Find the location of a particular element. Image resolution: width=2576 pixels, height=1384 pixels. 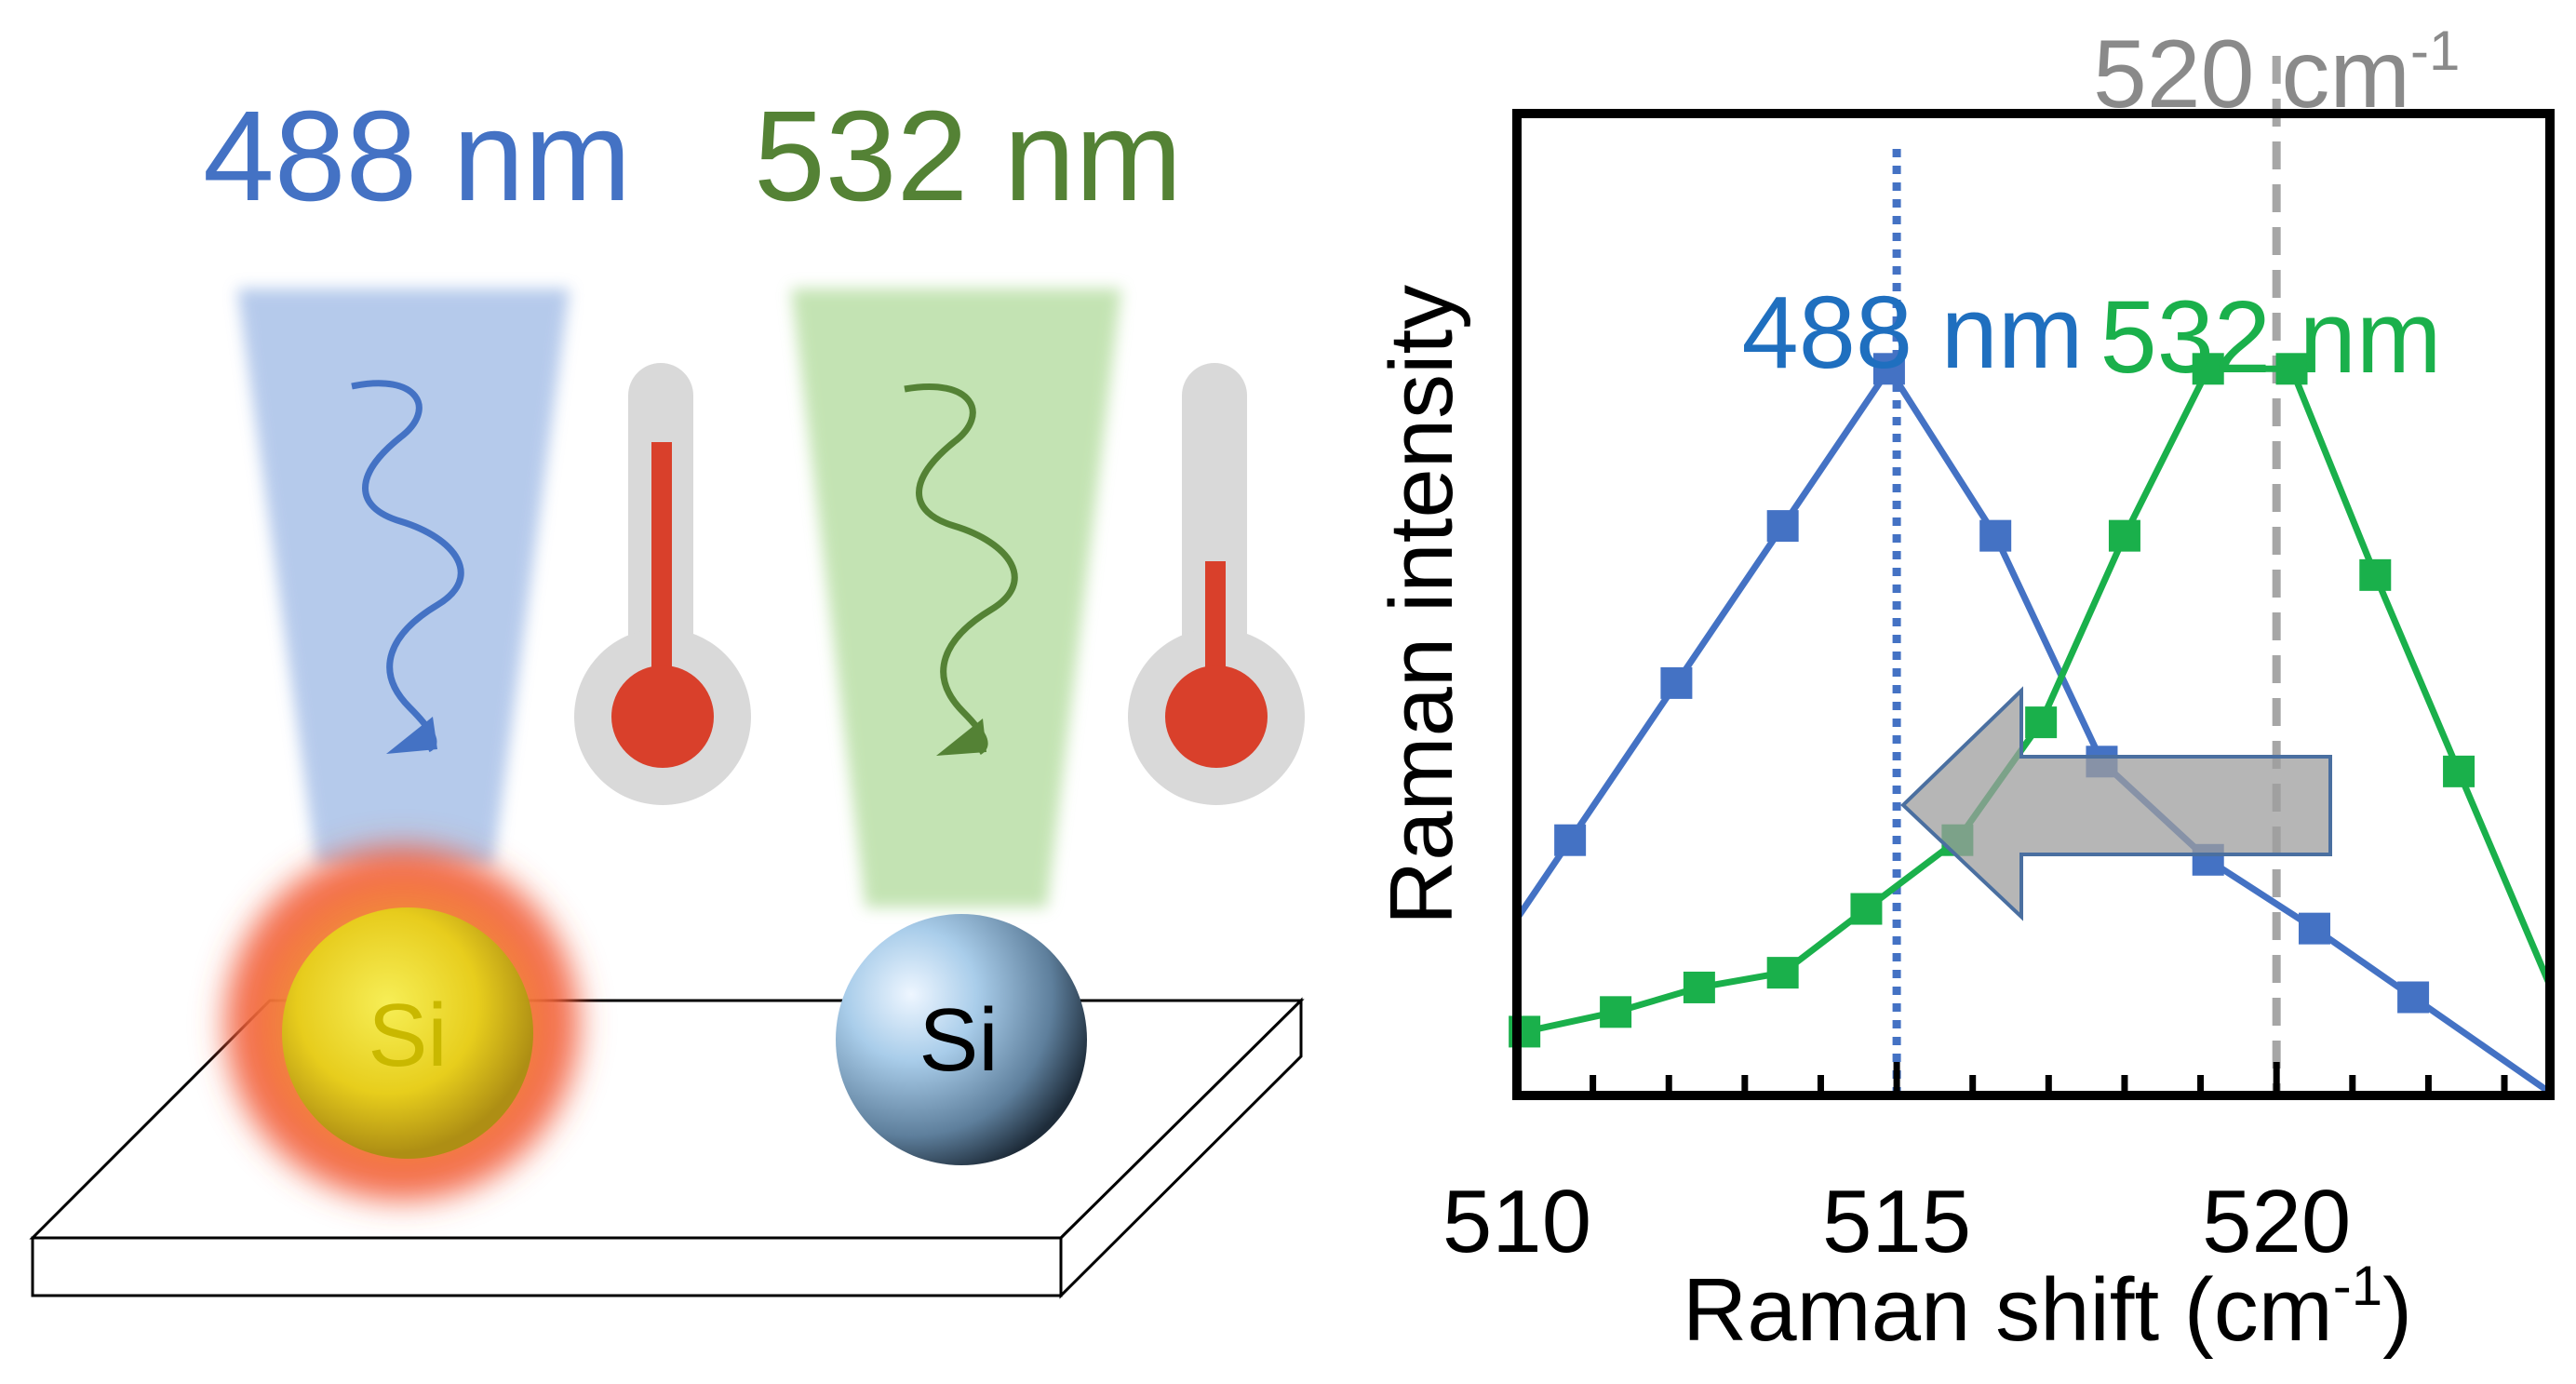

y-axis-title: Raman intensity is located at coordinates (1421, 605).